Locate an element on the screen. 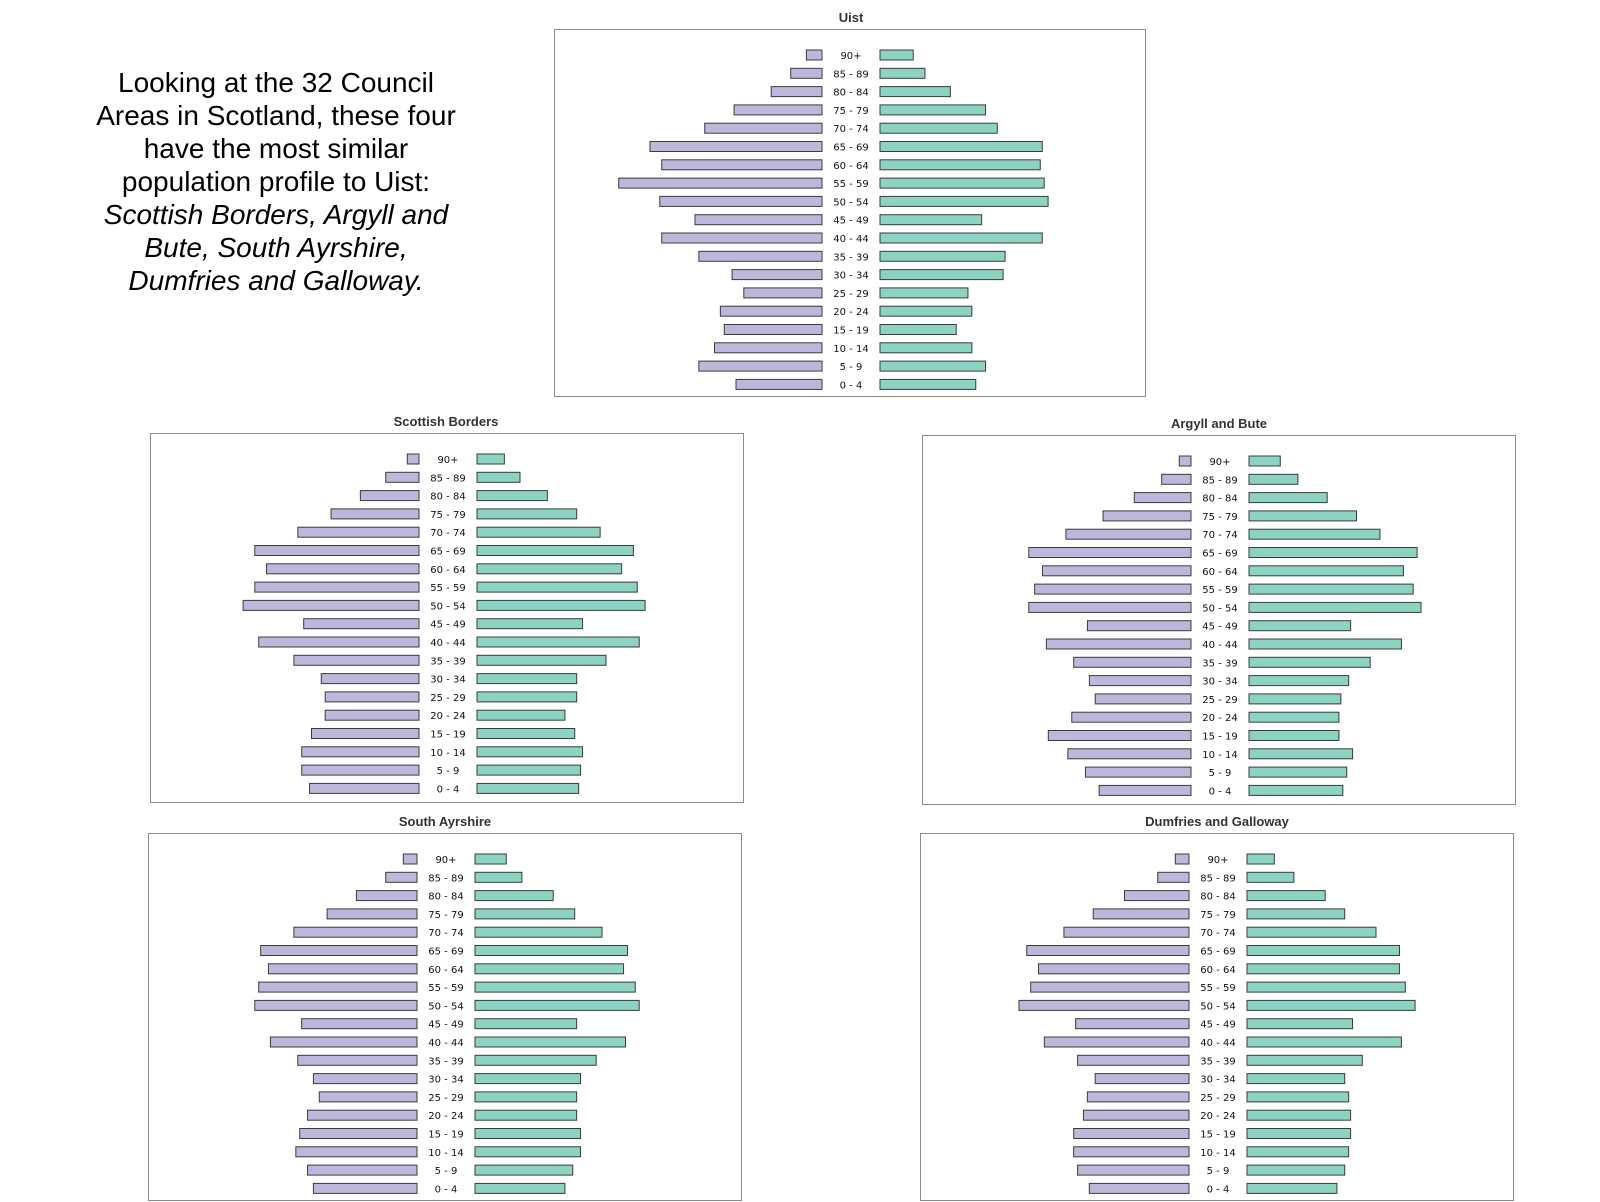  category-label: 10 - 14 is located at coordinates (1219, 755).